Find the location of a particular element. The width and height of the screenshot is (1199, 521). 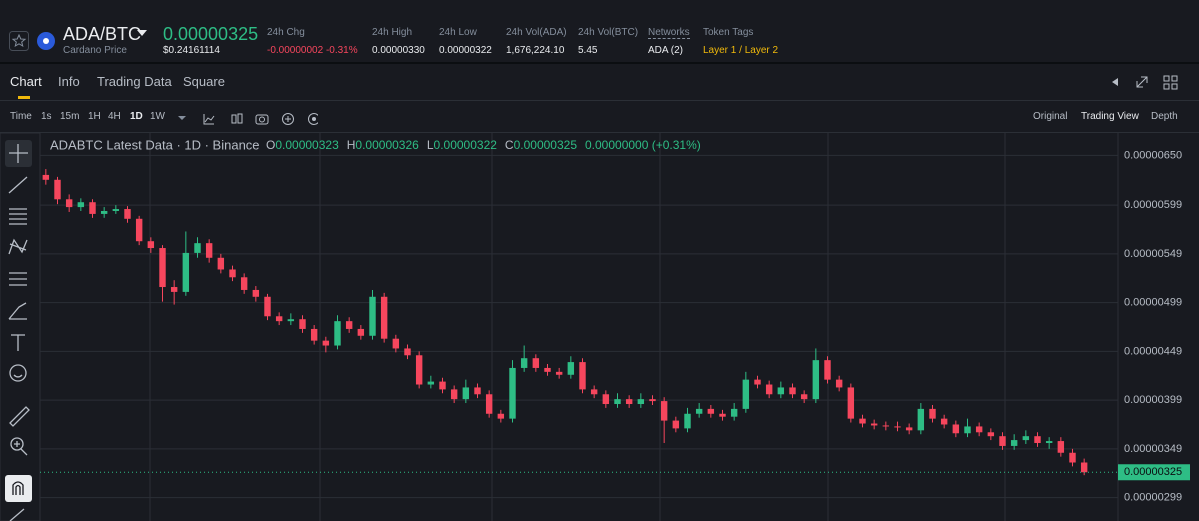

legend-key: H is located at coordinates (351, 145).